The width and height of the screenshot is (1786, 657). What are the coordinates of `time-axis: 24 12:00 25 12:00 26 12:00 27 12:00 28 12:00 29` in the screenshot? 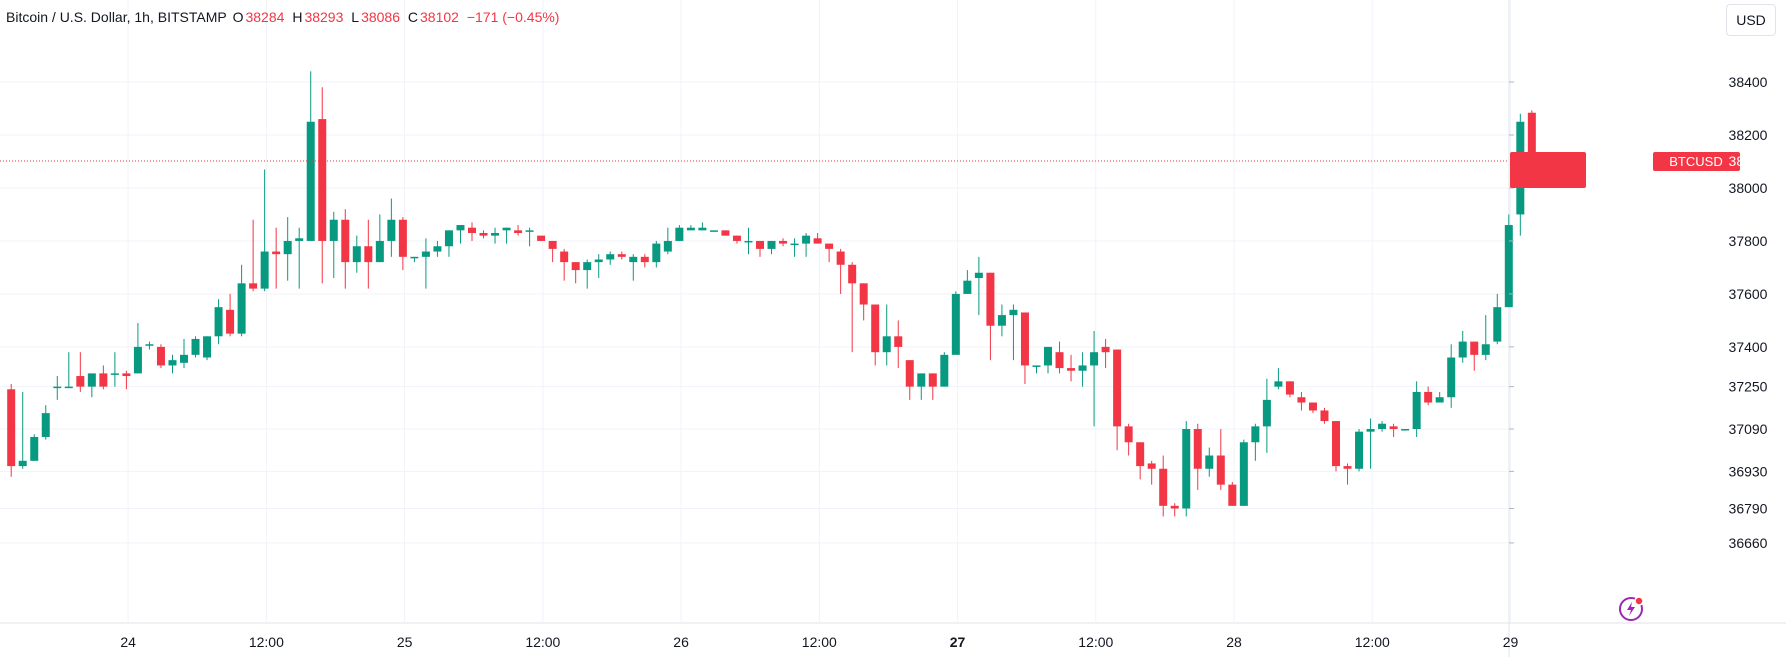 It's located at (819, 642).